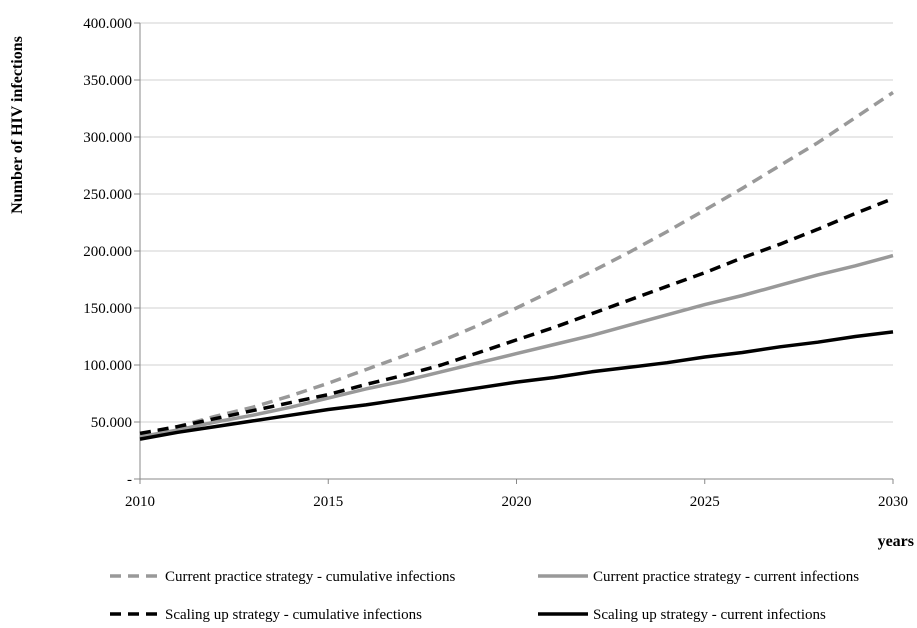 This screenshot has height=628, width=917. Describe the element at coordinates (107, 252) in the screenshot. I see `y-tick-label: 200.000` at that location.